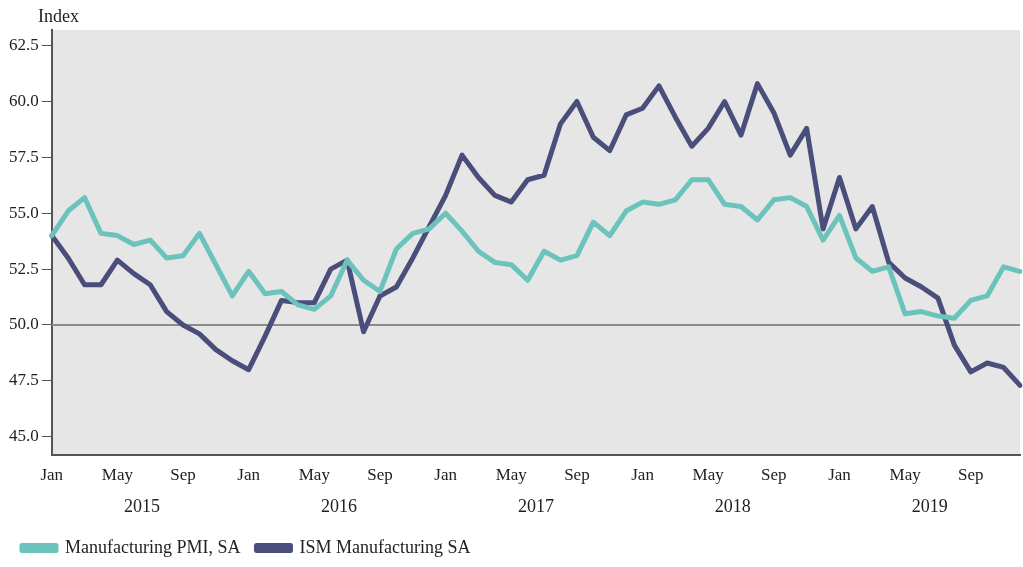 Image resolution: width=1023 pixels, height=567 pixels. I want to click on y-axis-title: Index, so click(58, 15).